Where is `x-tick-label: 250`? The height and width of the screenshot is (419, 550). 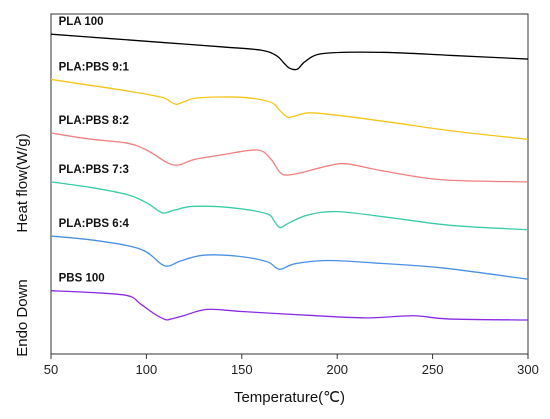
x-tick-label: 250 is located at coordinates (433, 369).